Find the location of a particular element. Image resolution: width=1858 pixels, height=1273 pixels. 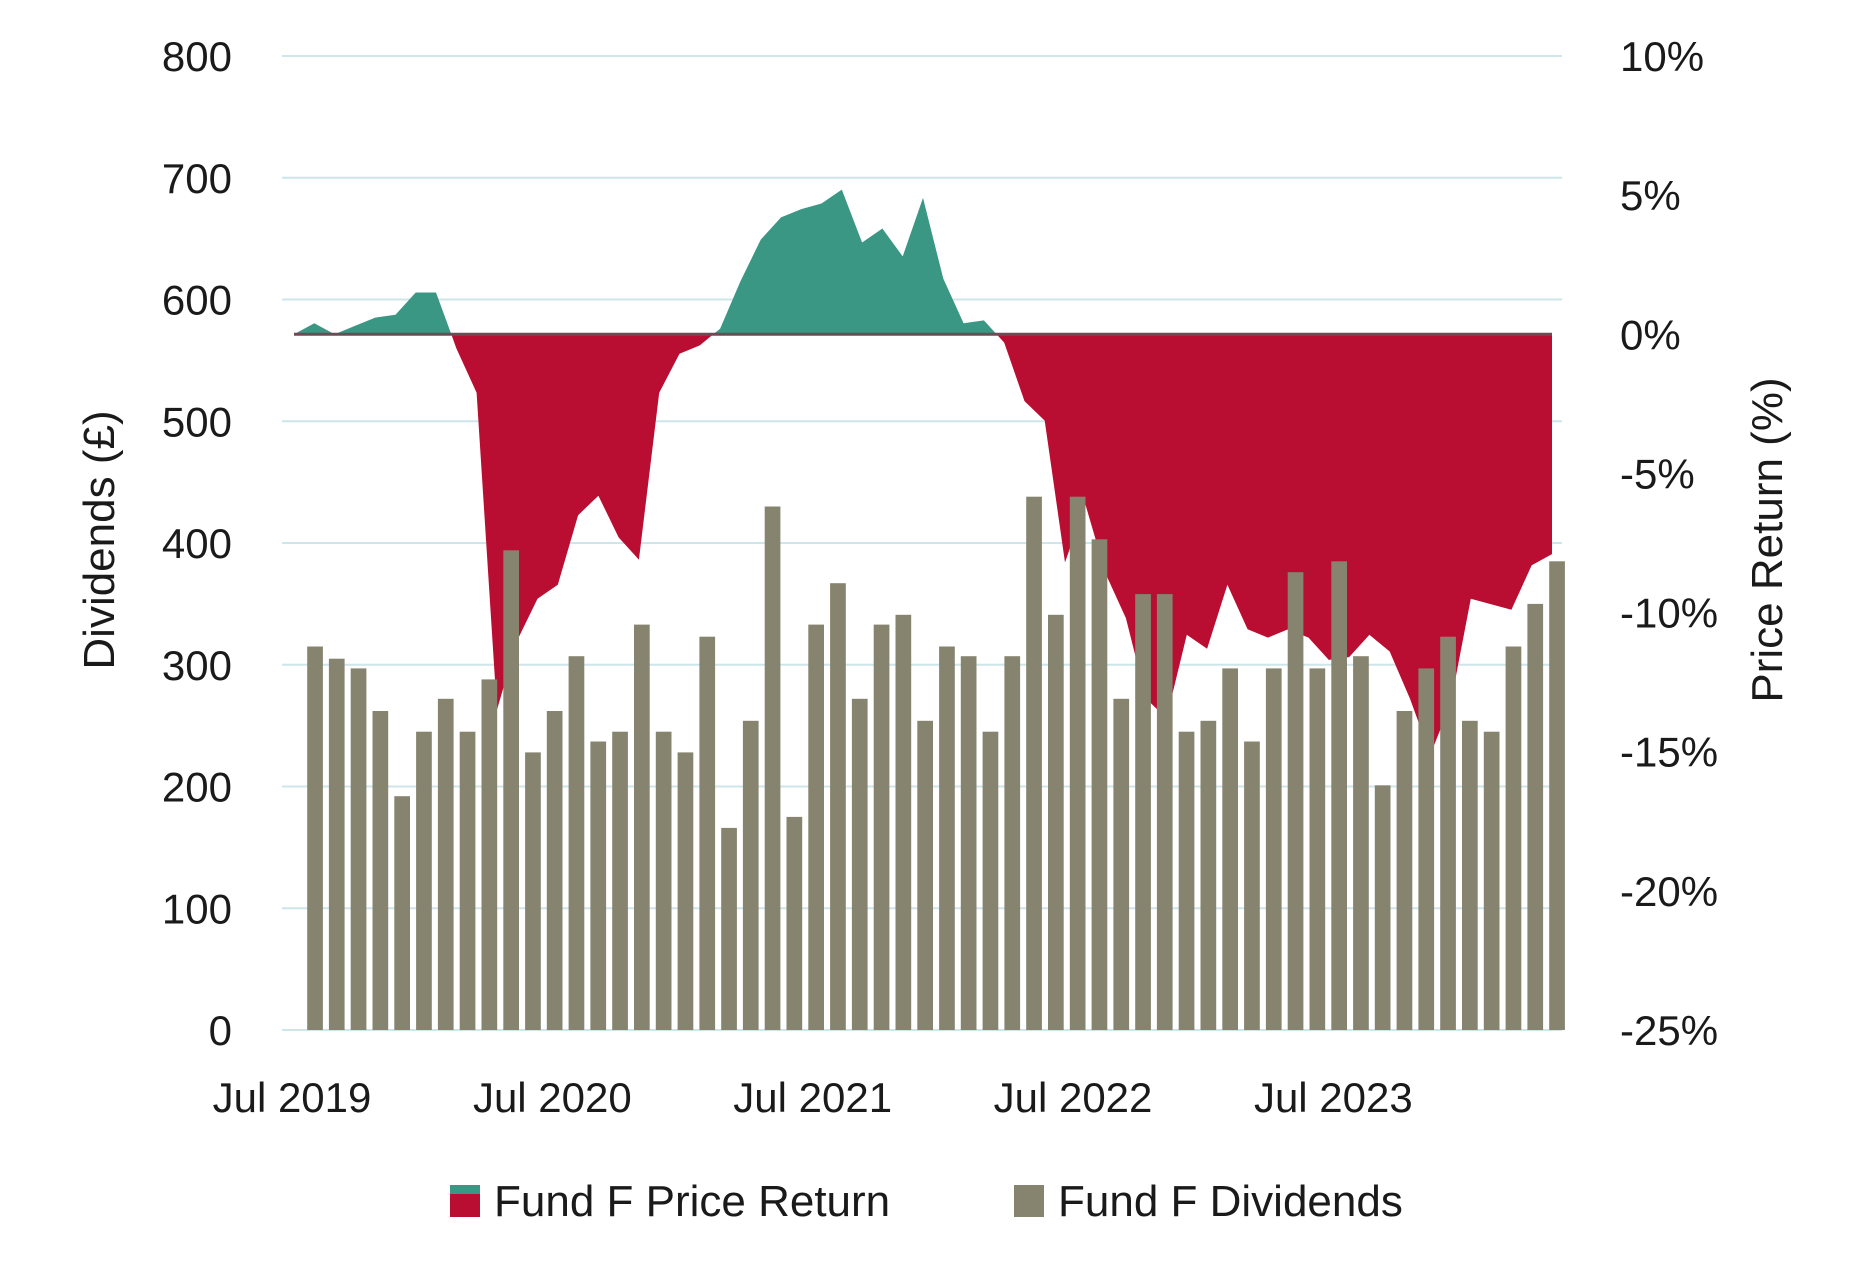

right-tick-label: -10% is located at coordinates (1669, 613).